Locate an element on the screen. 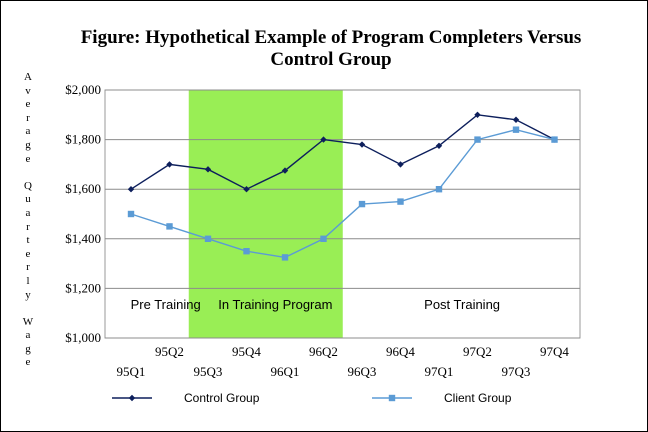 The width and height of the screenshot is (648, 432). x-tick-label: 96Q3 is located at coordinates (362, 371).